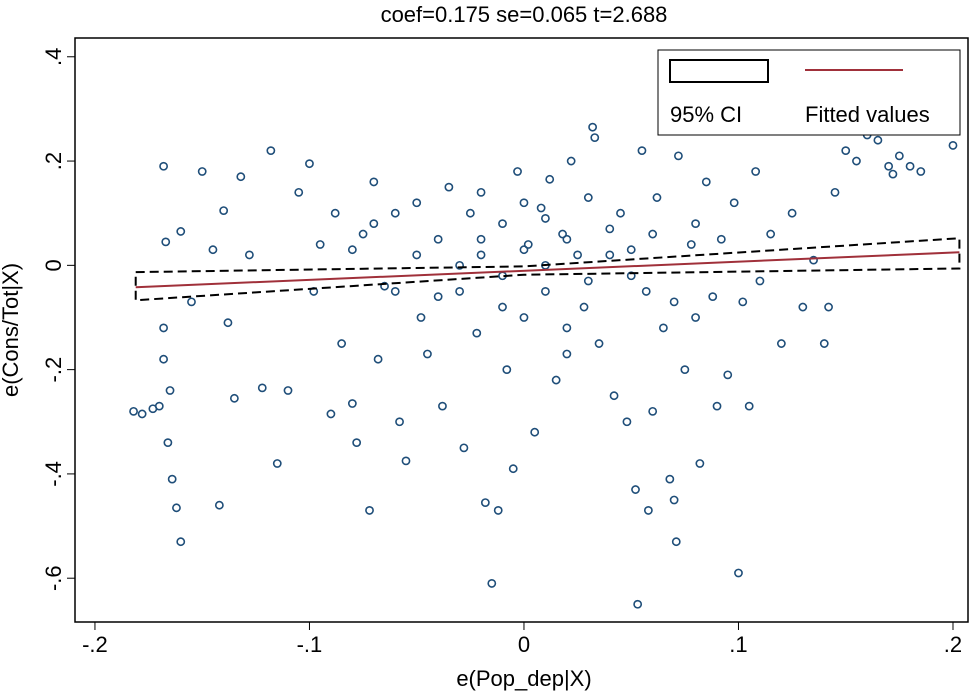 The image size is (977, 699). Describe the element at coordinates (53, 578) in the screenshot. I see `y-tick-label: -.6` at that location.